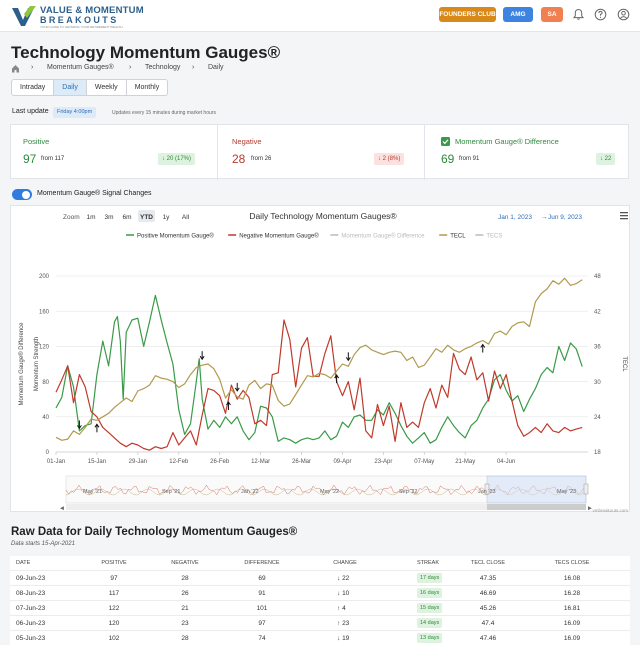  Describe the element at coordinates (346, 593) in the screenshot. I see `change-value: 10` at that location.